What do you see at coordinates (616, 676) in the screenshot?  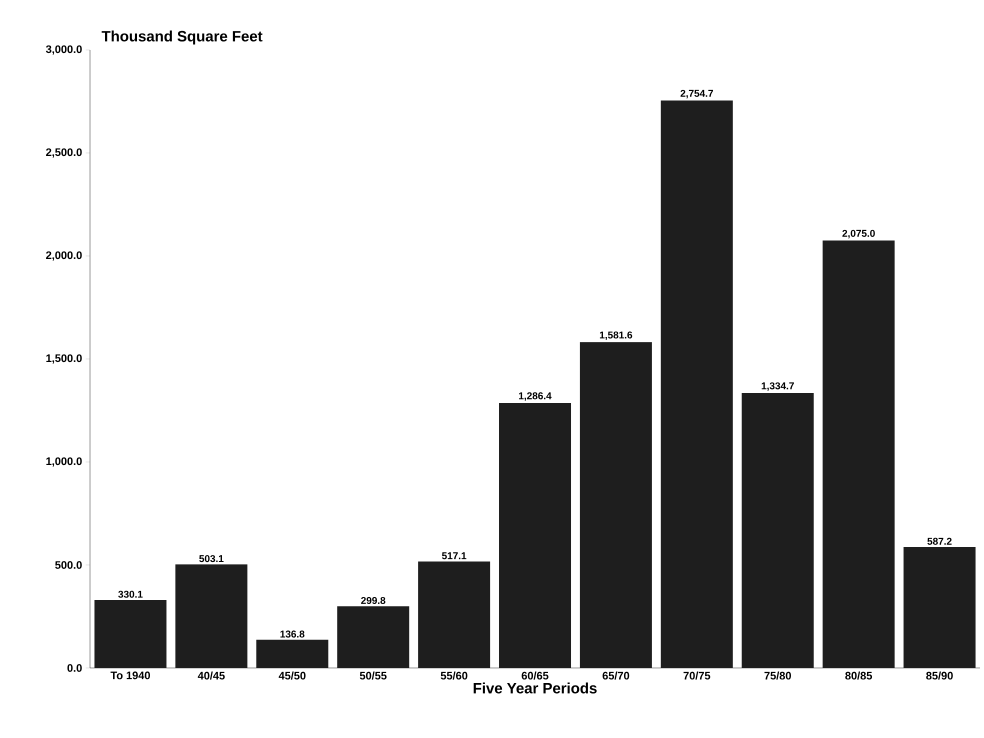 I see `x-tick-label: 65/70` at bounding box center [616, 676].